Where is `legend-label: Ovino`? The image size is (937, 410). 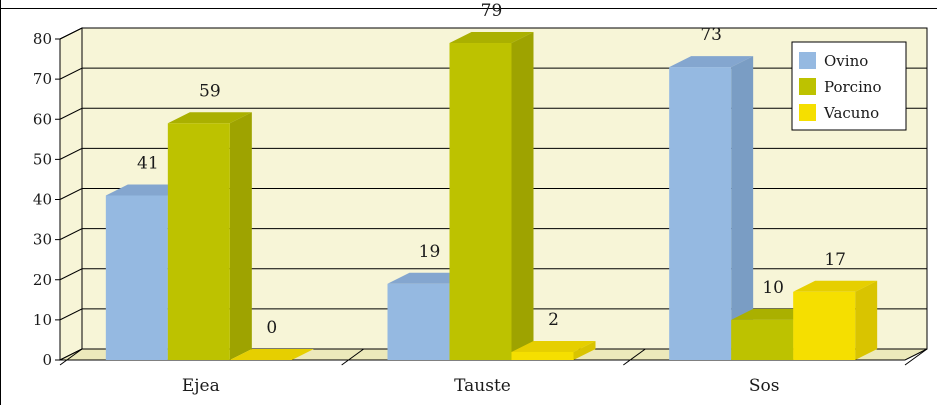 legend-label: Ovino is located at coordinates (846, 61).